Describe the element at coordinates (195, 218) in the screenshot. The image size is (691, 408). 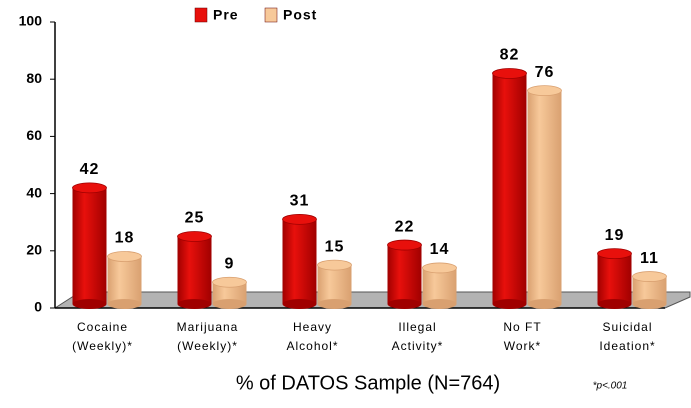
I see `value-label: 25` at that location.